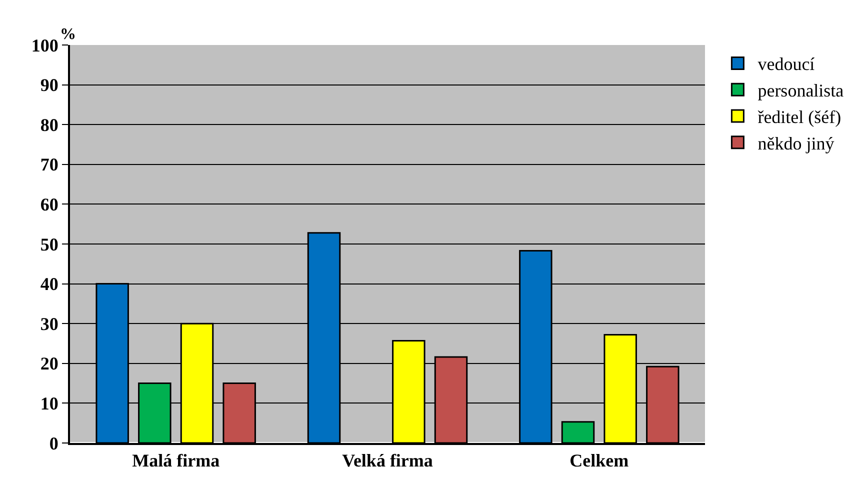 Image resolution: width=865 pixels, height=488 pixels. What do you see at coordinates (49, 244) in the screenshot?
I see `y-tick-label: 50` at bounding box center [49, 244].